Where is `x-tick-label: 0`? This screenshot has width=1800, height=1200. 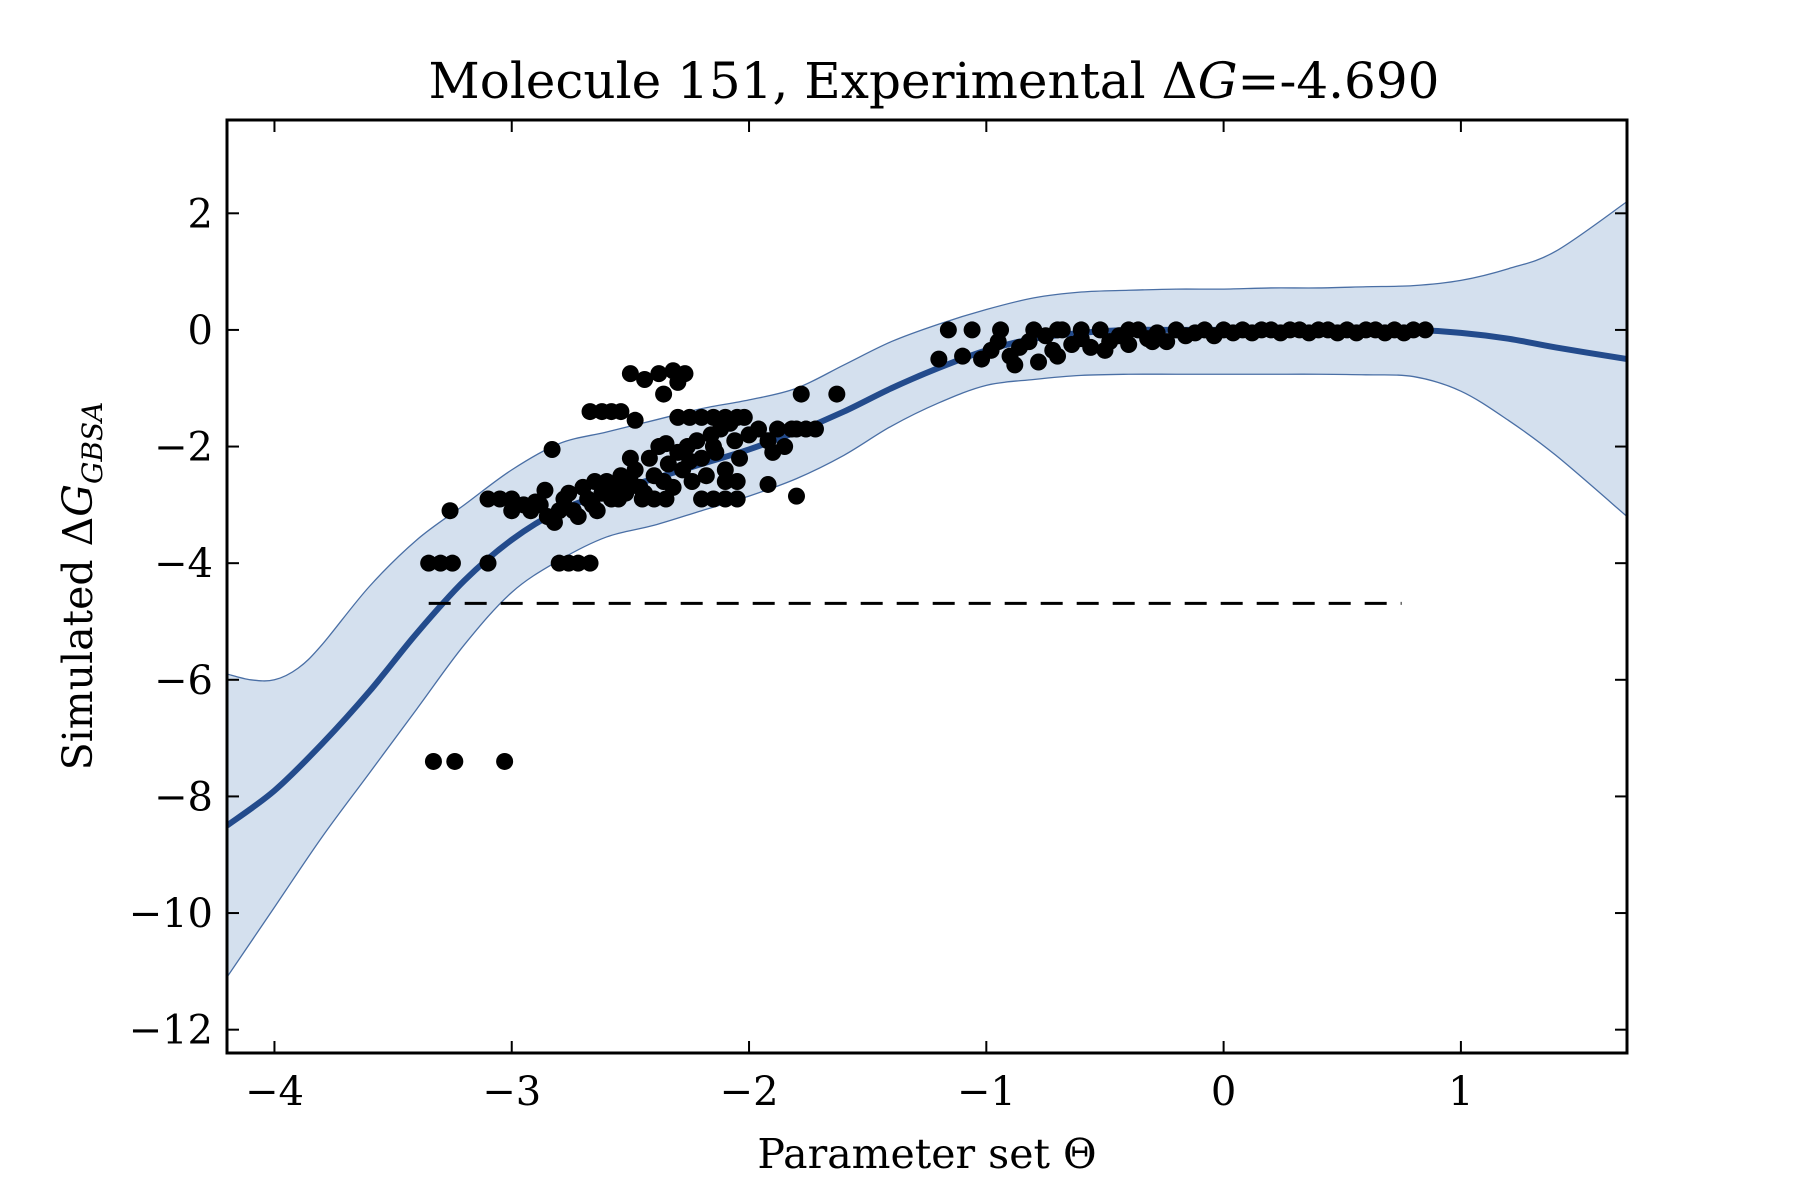
x-tick-label: 0 is located at coordinates (1223, 1092).